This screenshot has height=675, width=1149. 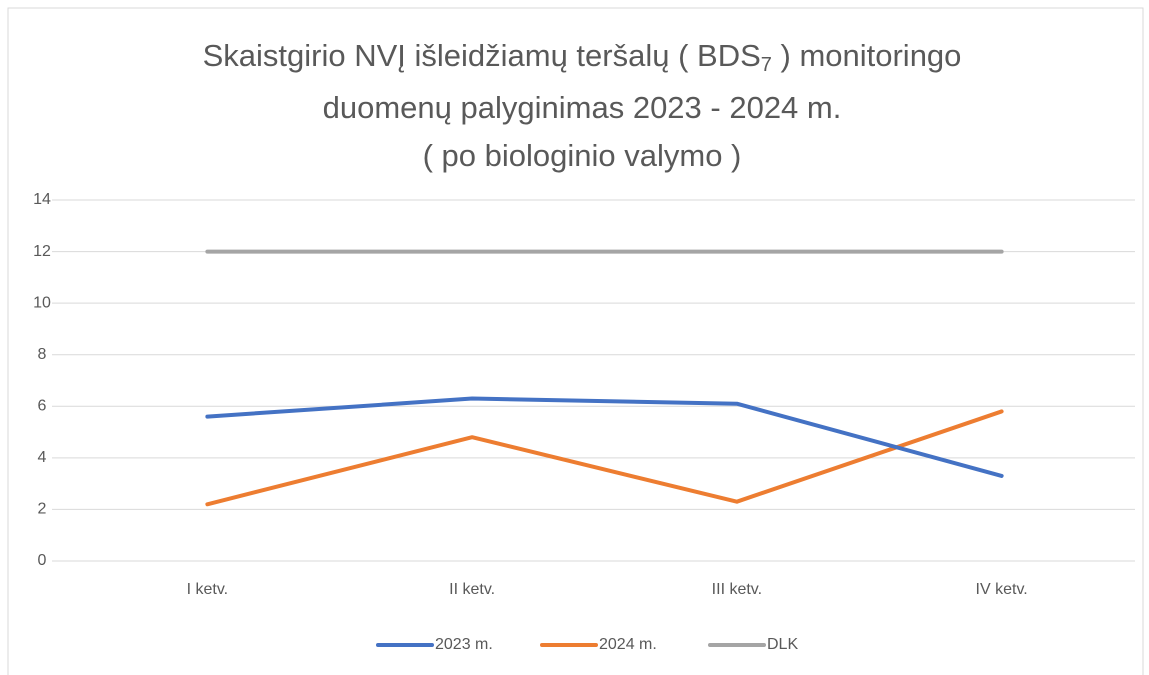 I want to click on y-tick-label: 2, so click(x=42, y=509).